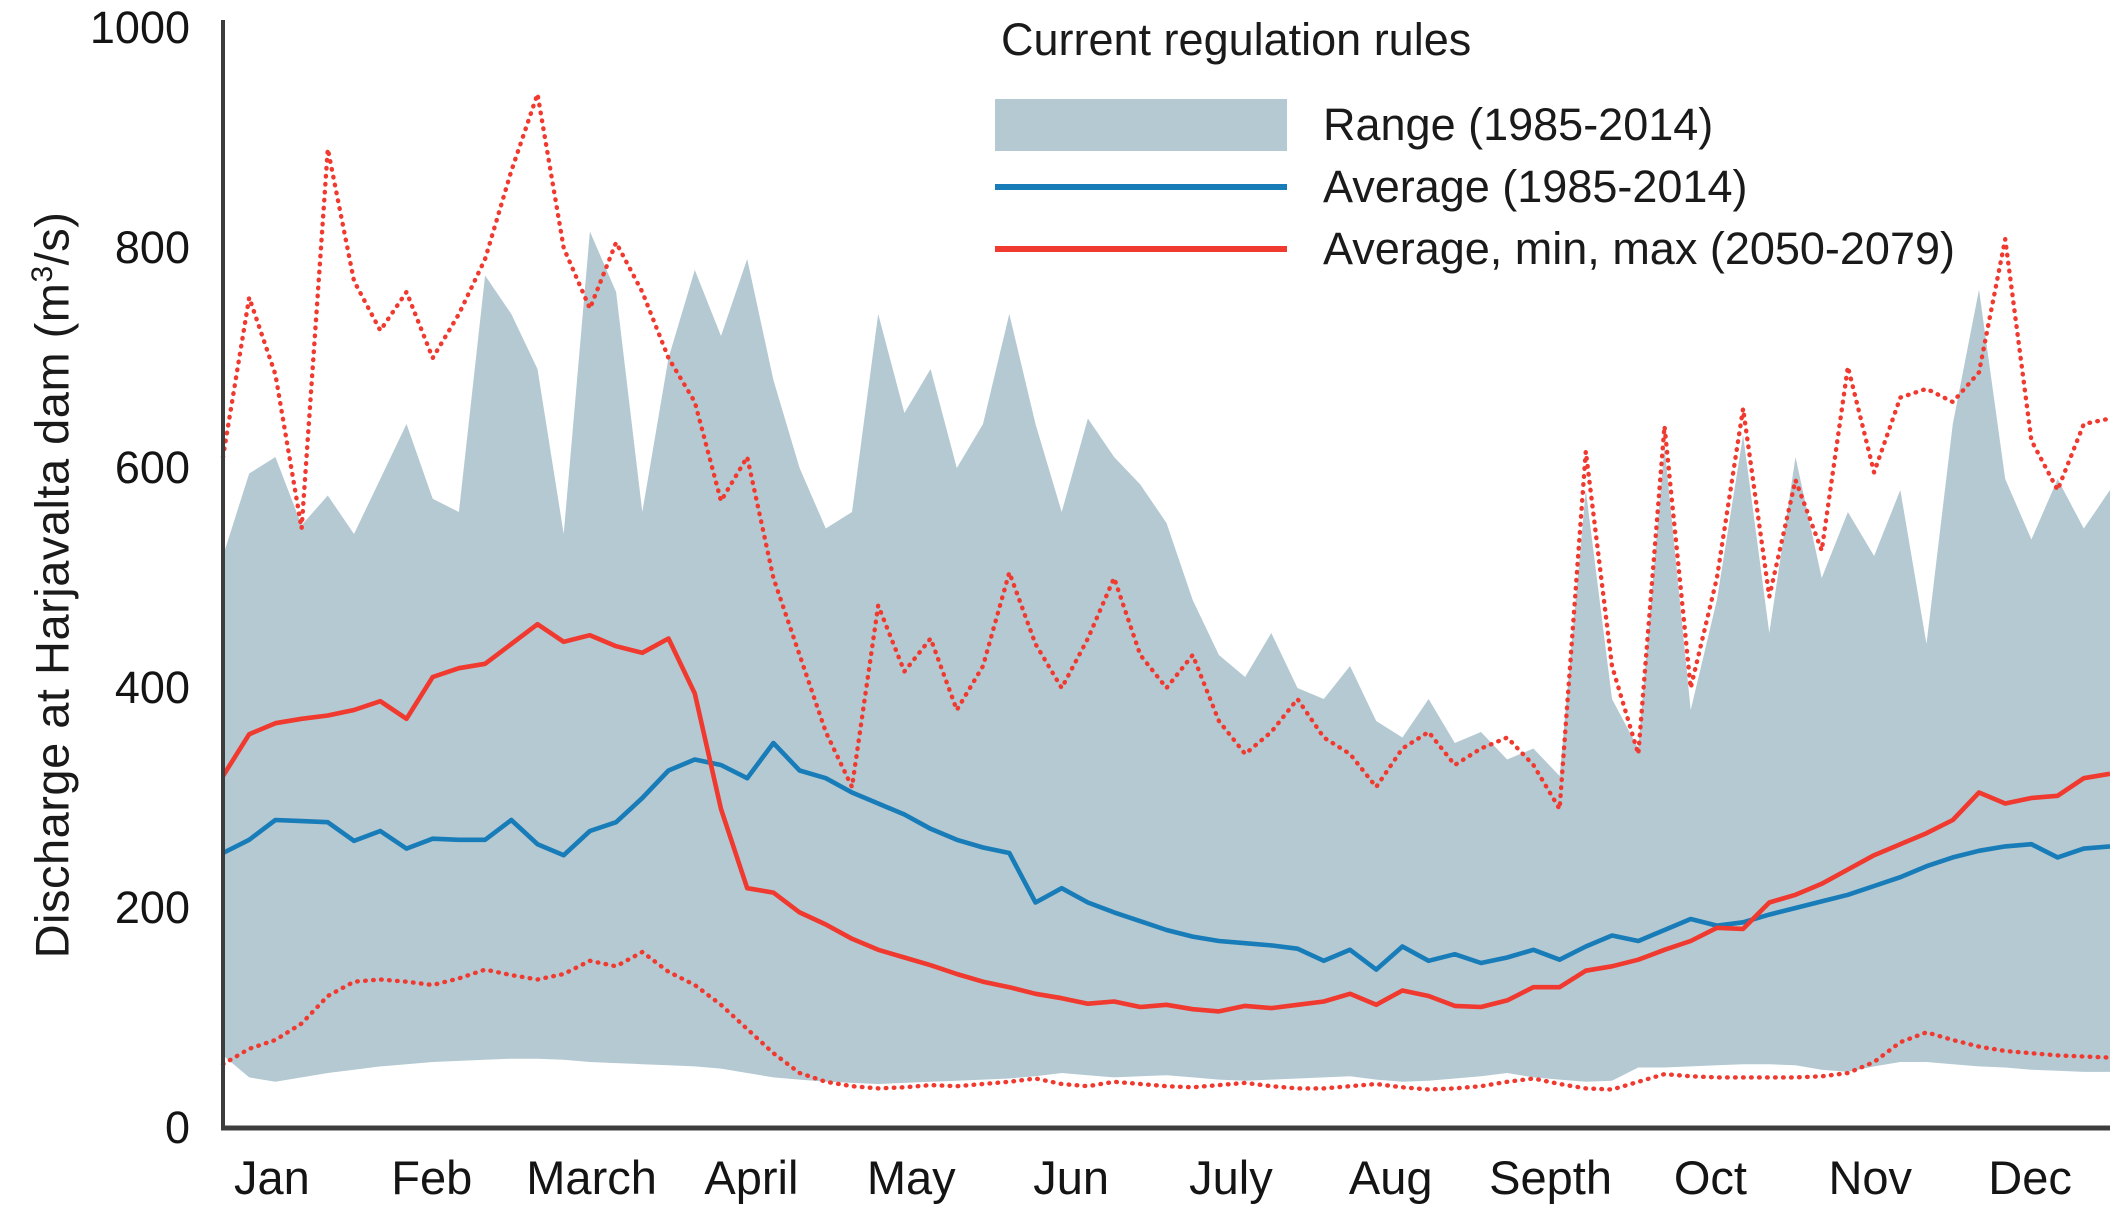 This screenshot has width=2110, height=1220. Describe the element at coordinates (1870, 1177) in the screenshot. I see `x-tick-label-nov: Nov` at that location.